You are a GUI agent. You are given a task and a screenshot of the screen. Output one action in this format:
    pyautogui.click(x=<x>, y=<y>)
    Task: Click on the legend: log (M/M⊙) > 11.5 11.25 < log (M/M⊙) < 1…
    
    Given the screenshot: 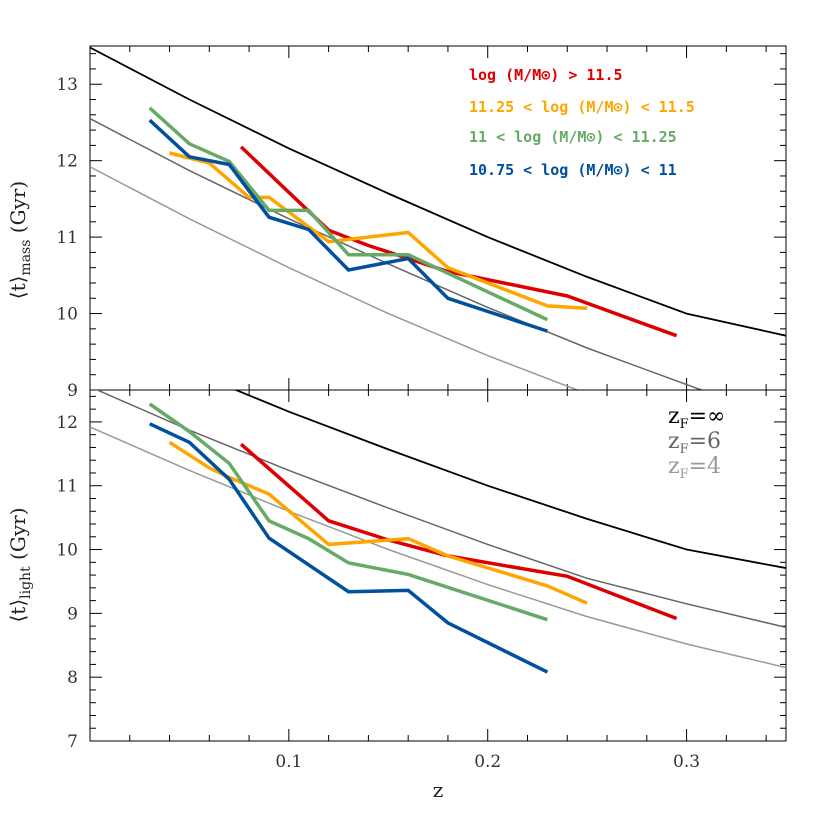 What is the action you would take?
    pyautogui.click(x=582, y=122)
    